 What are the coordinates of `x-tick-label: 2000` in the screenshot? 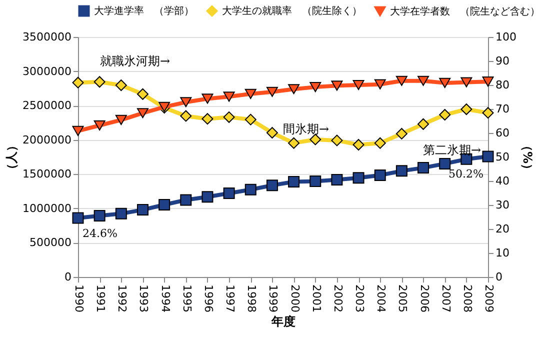 It's located at (295, 298).